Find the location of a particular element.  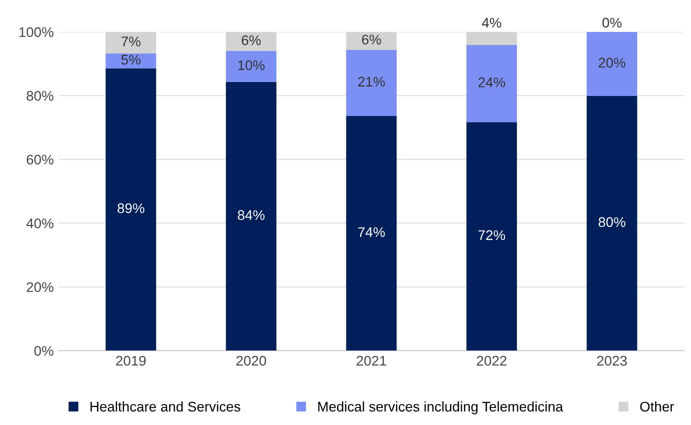

data-label: 80% is located at coordinates (612, 222).